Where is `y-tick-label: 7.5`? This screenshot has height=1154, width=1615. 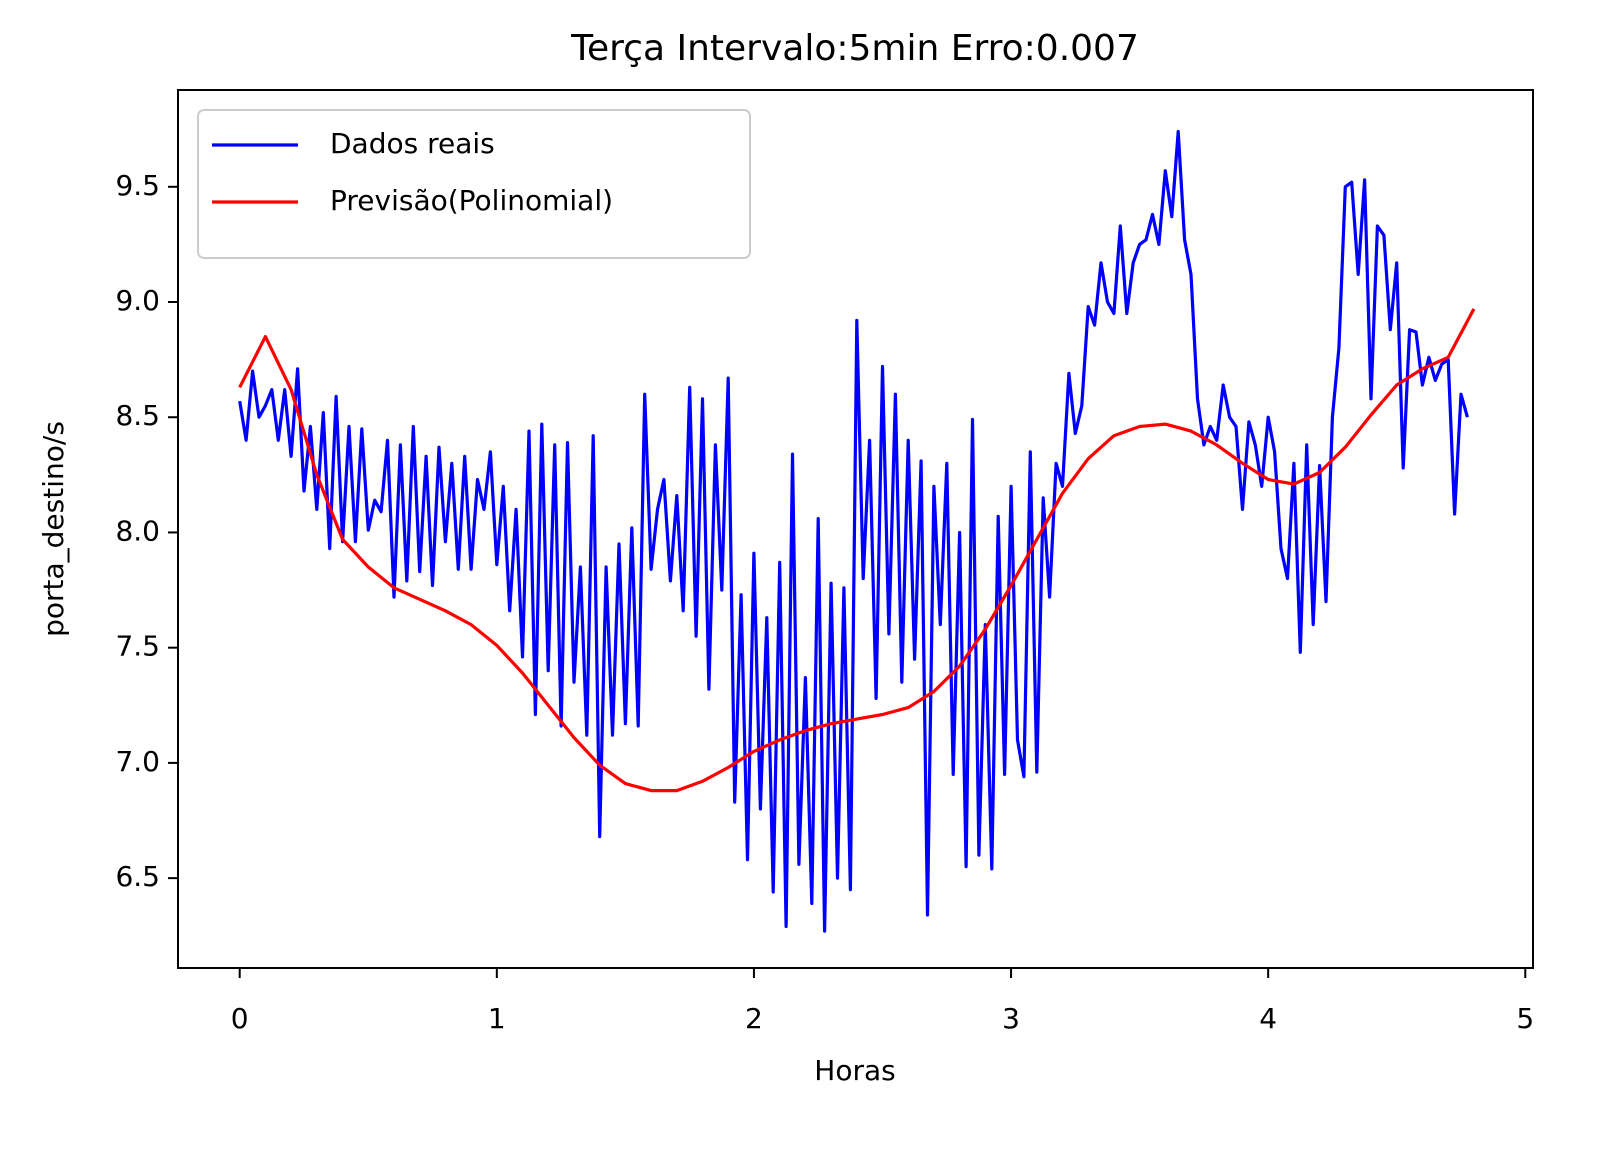
y-tick-label: 7.5 is located at coordinates (137, 646).